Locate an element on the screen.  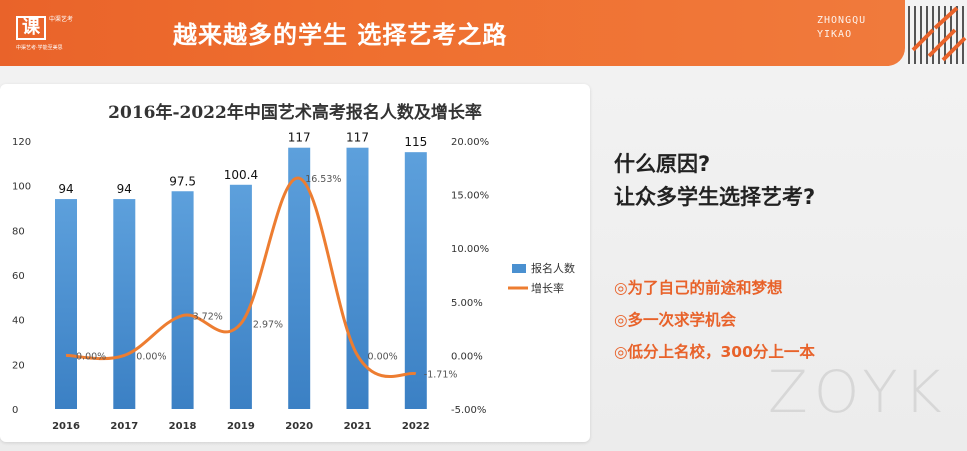
reason-item: ◎多一次求学机会 is located at coordinates (675, 320).